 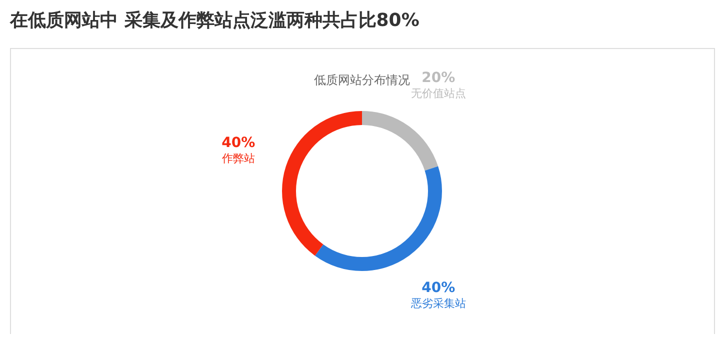 I want to click on slice-label: 恶劣采集站, so click(x=438, y=303).